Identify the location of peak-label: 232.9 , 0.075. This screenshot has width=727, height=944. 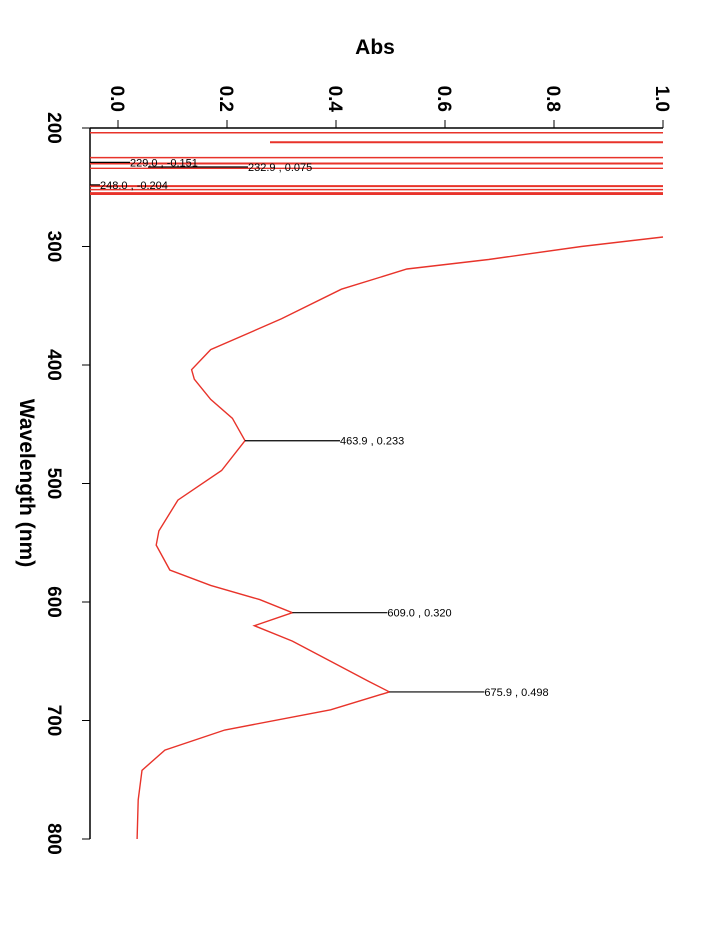
(280, 168).